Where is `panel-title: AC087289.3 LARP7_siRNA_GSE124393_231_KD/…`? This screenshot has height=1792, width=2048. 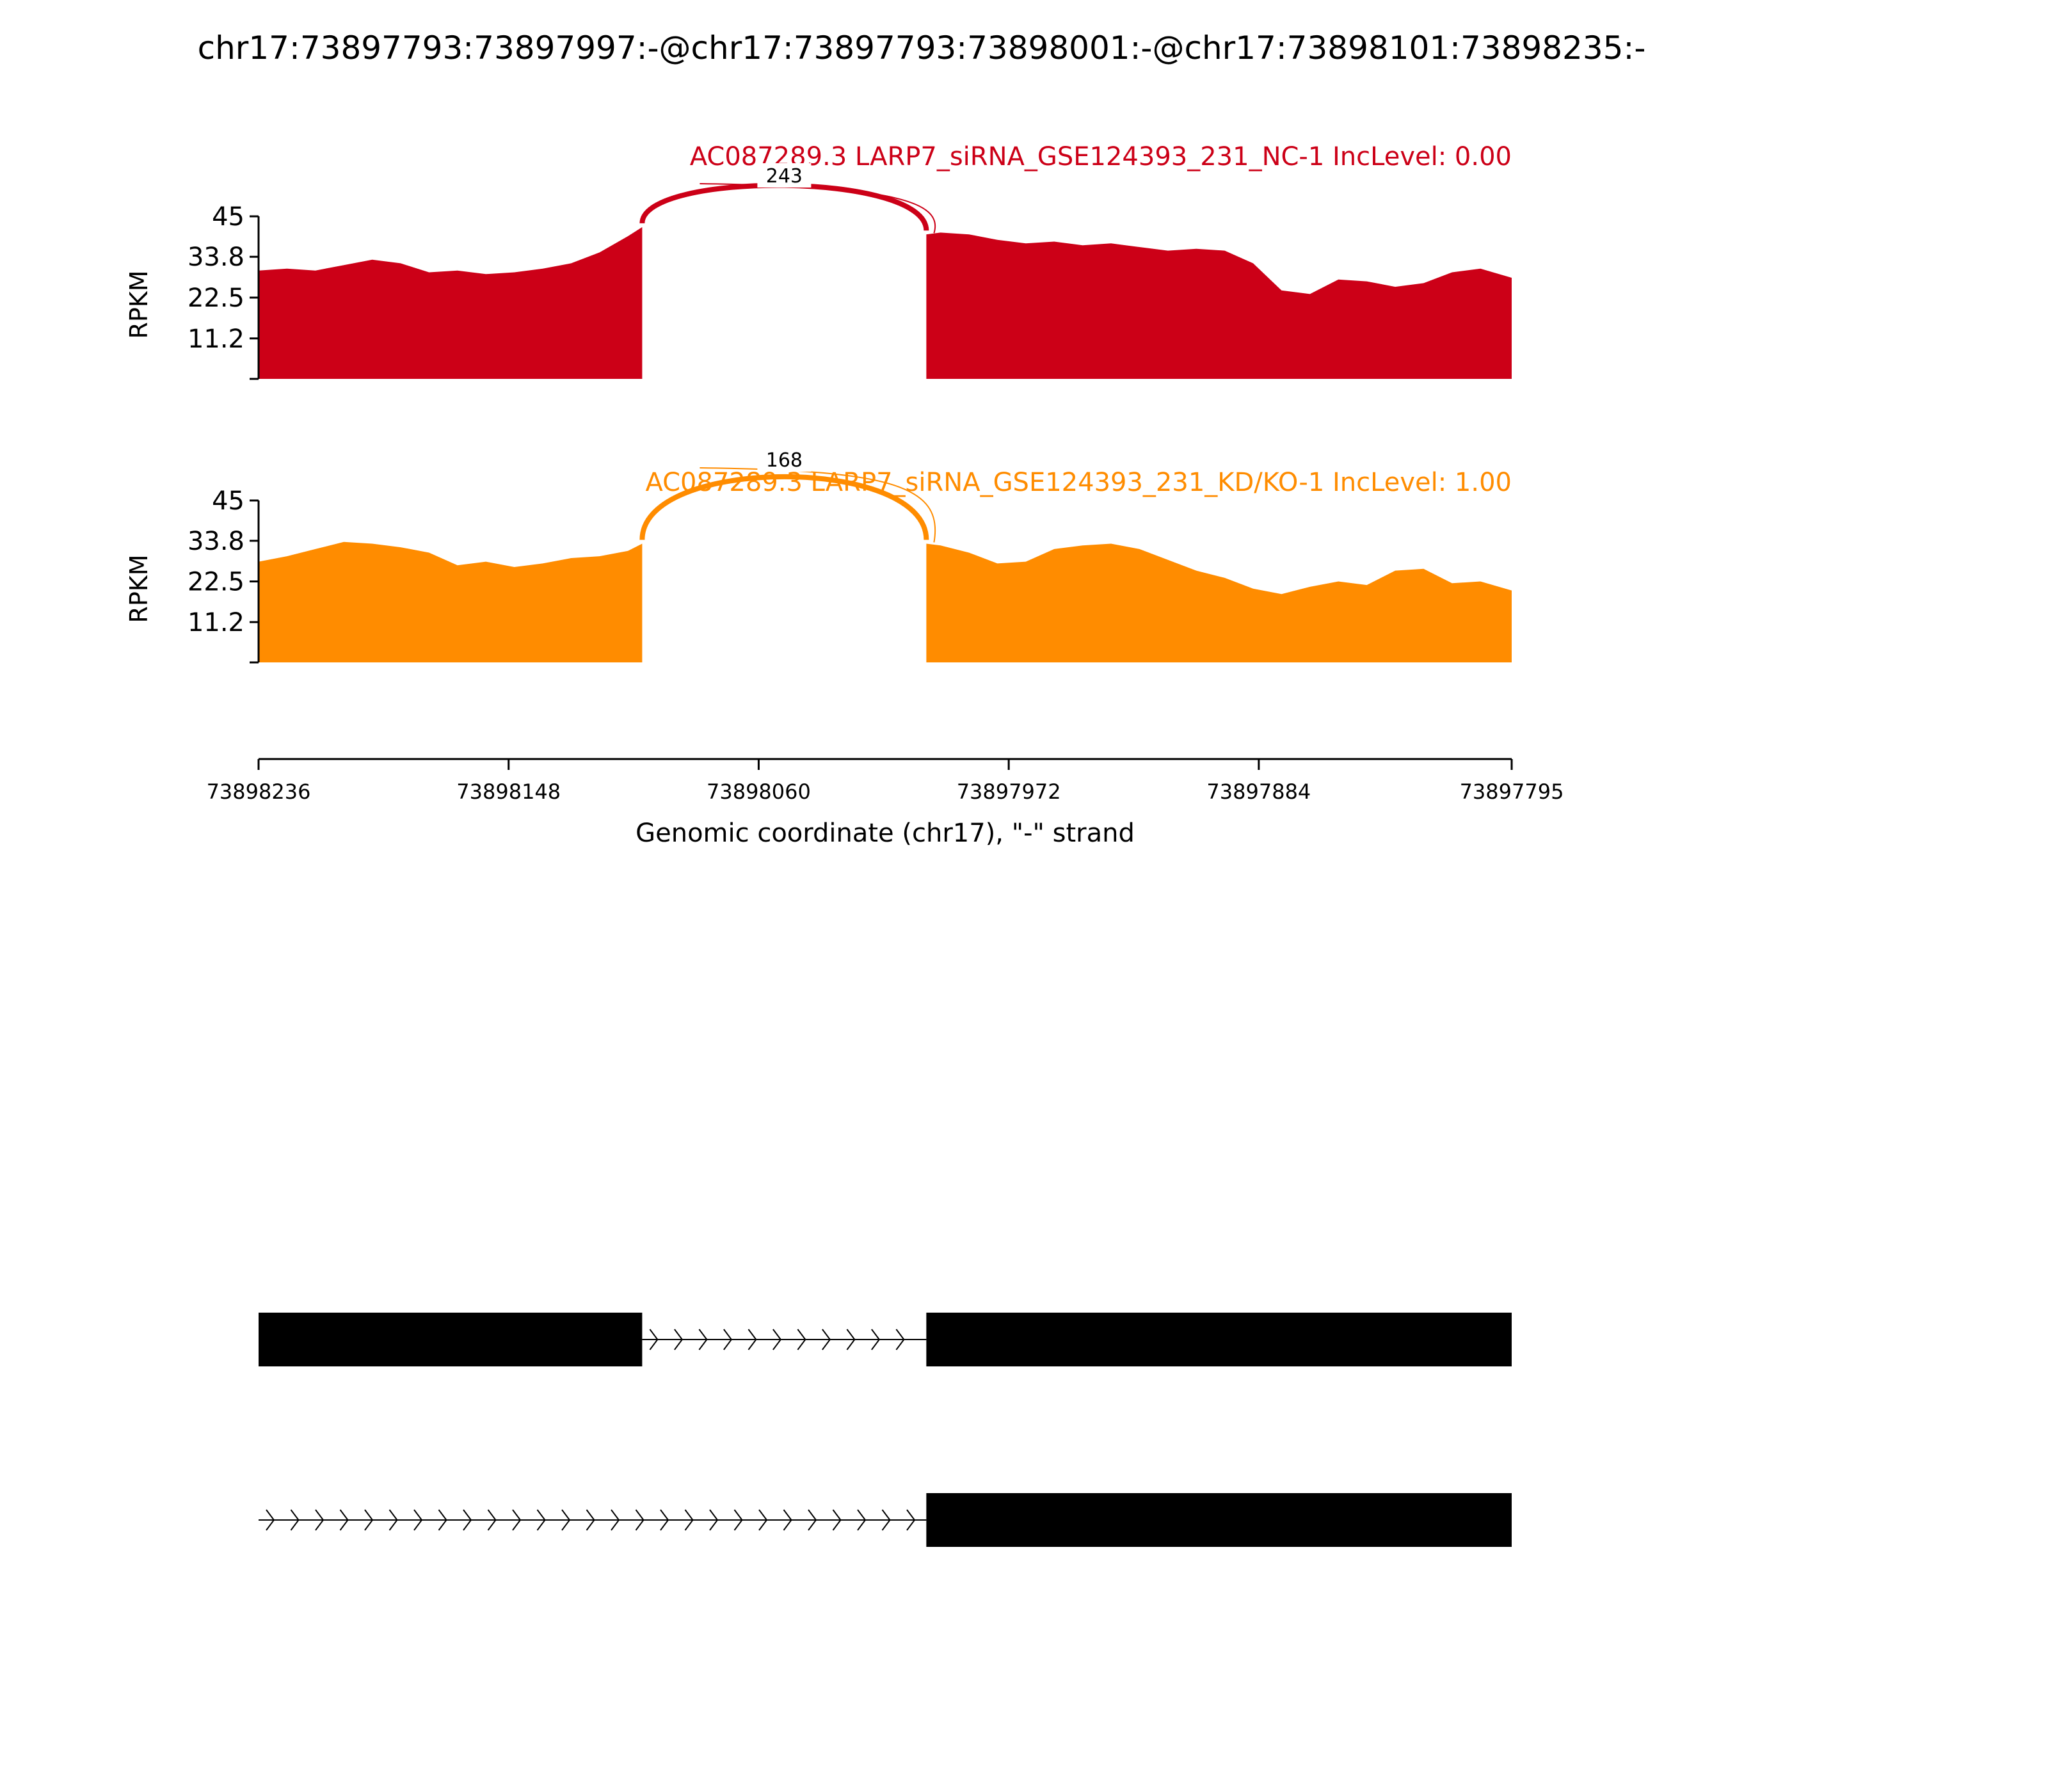 panel-title: AC087289.3 LARP7_siRNA_GSE124393_231_KD/… is located at coordinates (1078, 482).